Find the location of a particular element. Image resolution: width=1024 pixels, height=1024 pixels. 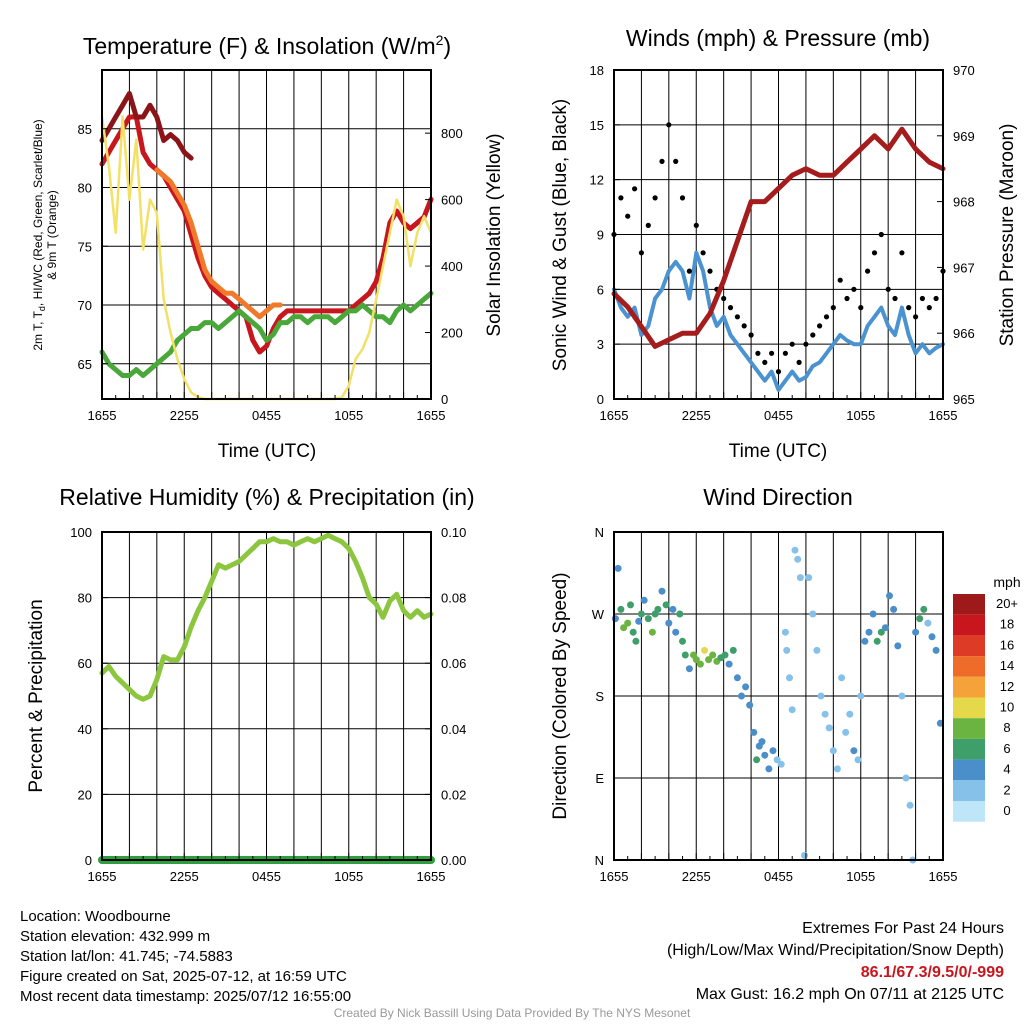

legend-label: 16 is located at coordinates (1007, 644).